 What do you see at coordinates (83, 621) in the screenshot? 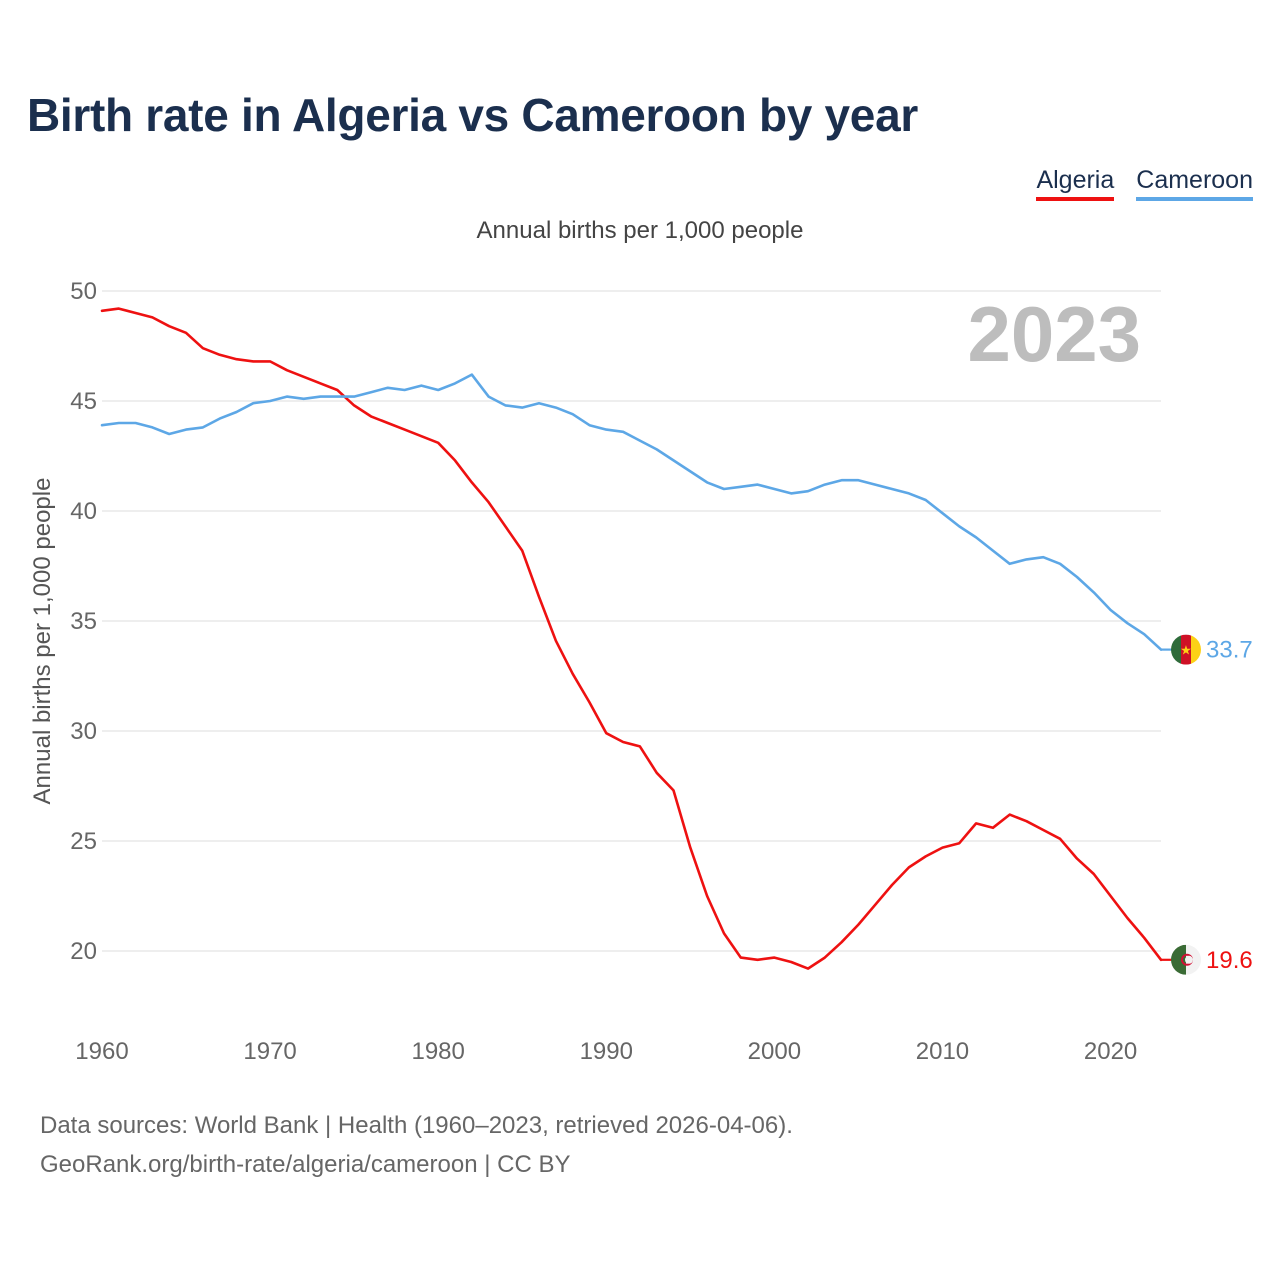
I see `y-tick-label: 35` at bounding box center [83, 621].